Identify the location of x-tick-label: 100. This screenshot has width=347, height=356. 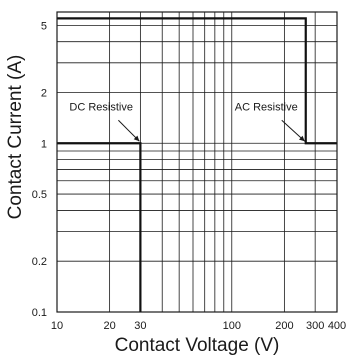
(232, 326).